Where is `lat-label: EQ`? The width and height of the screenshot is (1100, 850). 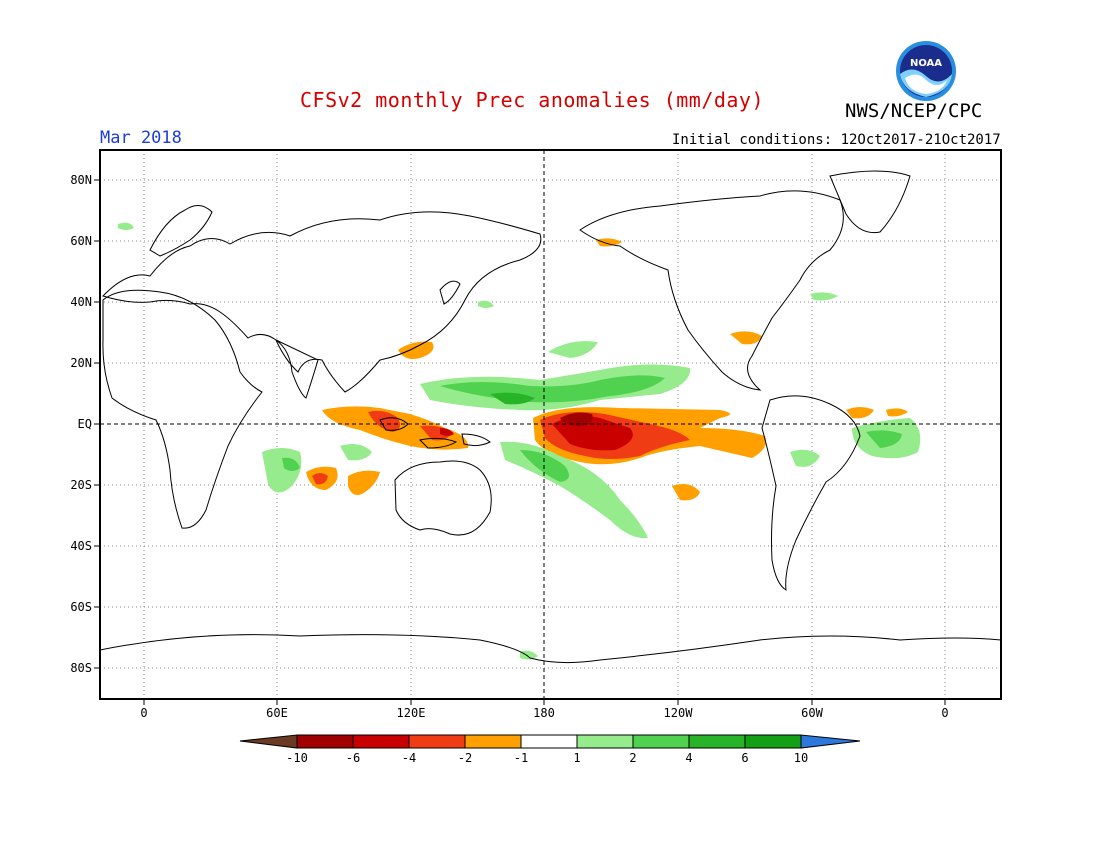
lat-label: EQ is located at coordinates (84, 424).